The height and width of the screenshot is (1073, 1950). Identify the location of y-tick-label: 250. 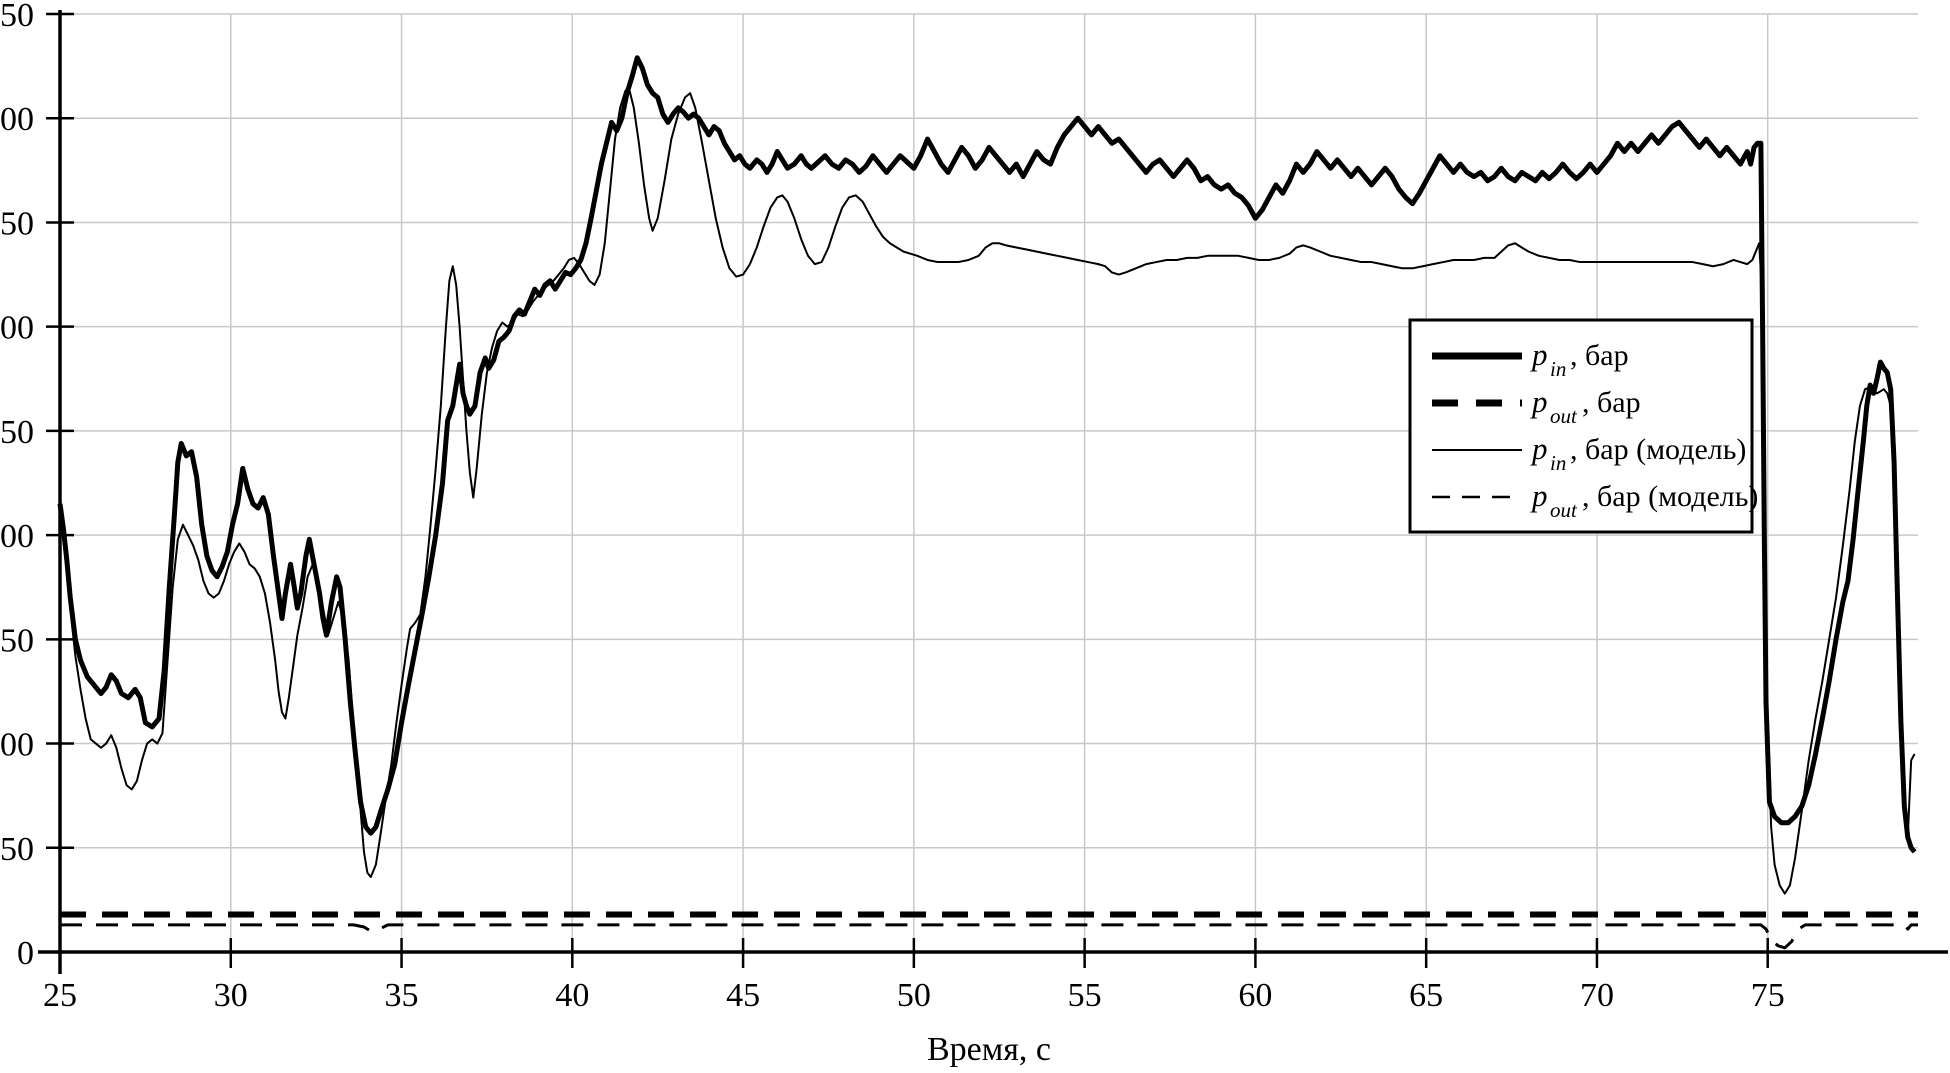
(17, 432).